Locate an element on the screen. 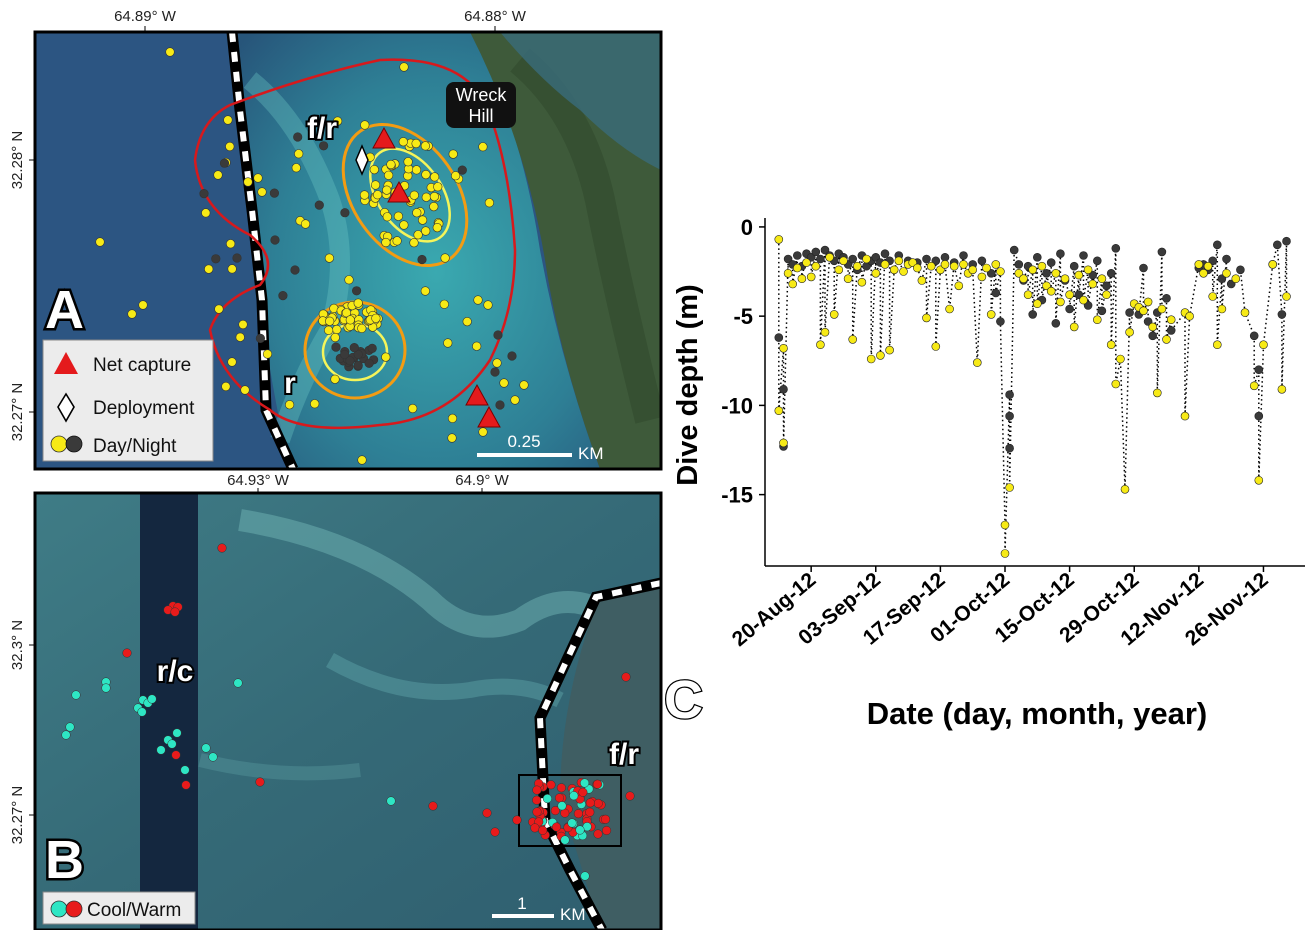  place-label-line-2: Hill is located at coordinates (481, 116).